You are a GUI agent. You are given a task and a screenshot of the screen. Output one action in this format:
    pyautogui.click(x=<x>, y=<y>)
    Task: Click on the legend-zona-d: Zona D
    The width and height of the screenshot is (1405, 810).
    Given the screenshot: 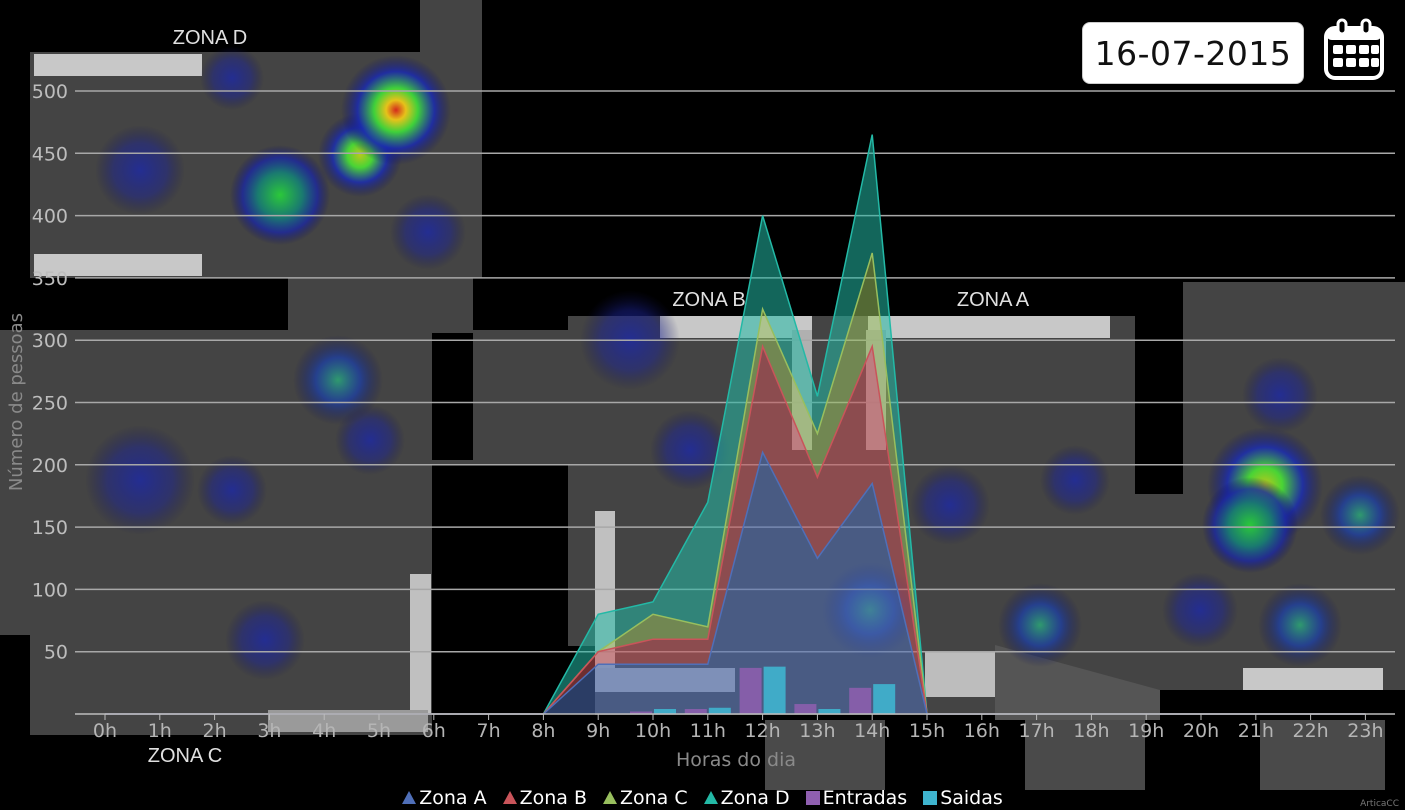 What is the action you would take?
    pyautogui.click(x=746, y=797)
    